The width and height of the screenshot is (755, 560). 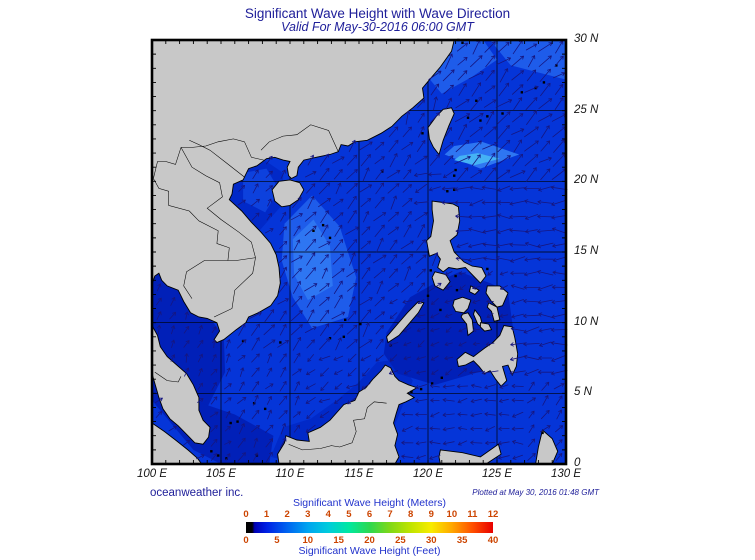 What do you see at coordinates (246, 540) in the screenshot?
I see `feet-tick-value: 0` at bounding box center [246, 540].